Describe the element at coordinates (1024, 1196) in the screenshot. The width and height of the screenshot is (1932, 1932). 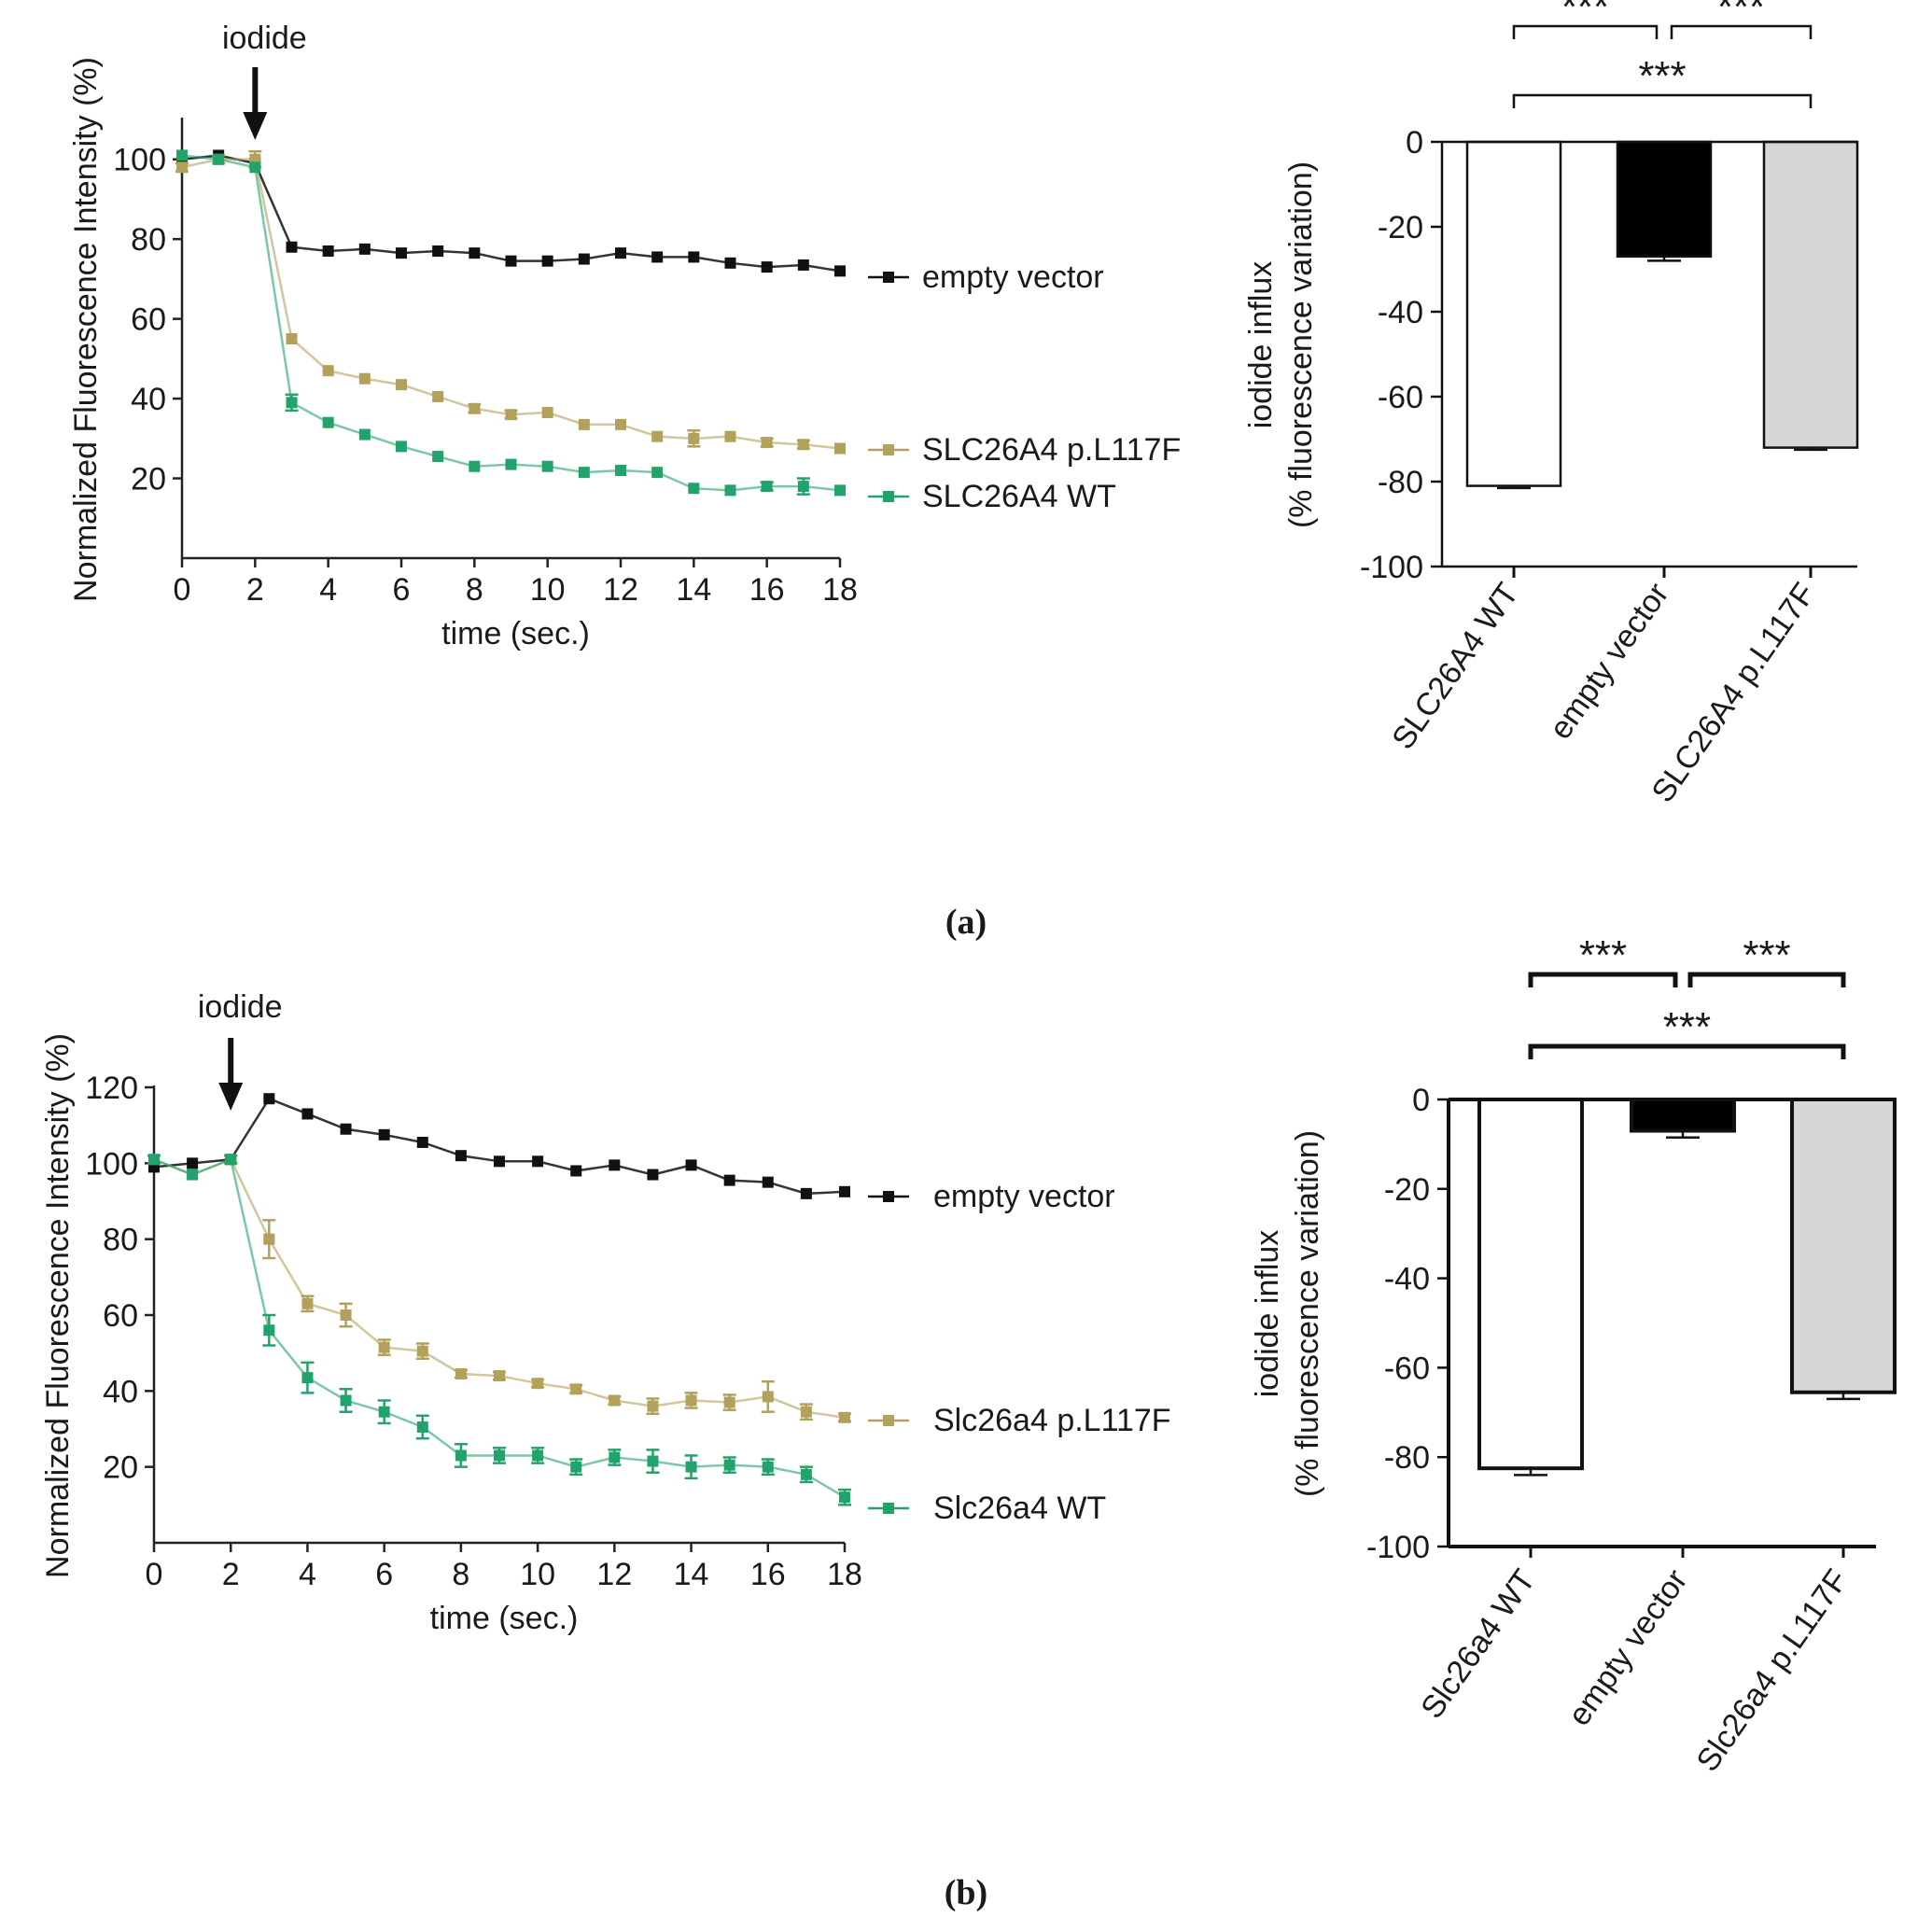
I see `legend-label: empty vector` at that location.